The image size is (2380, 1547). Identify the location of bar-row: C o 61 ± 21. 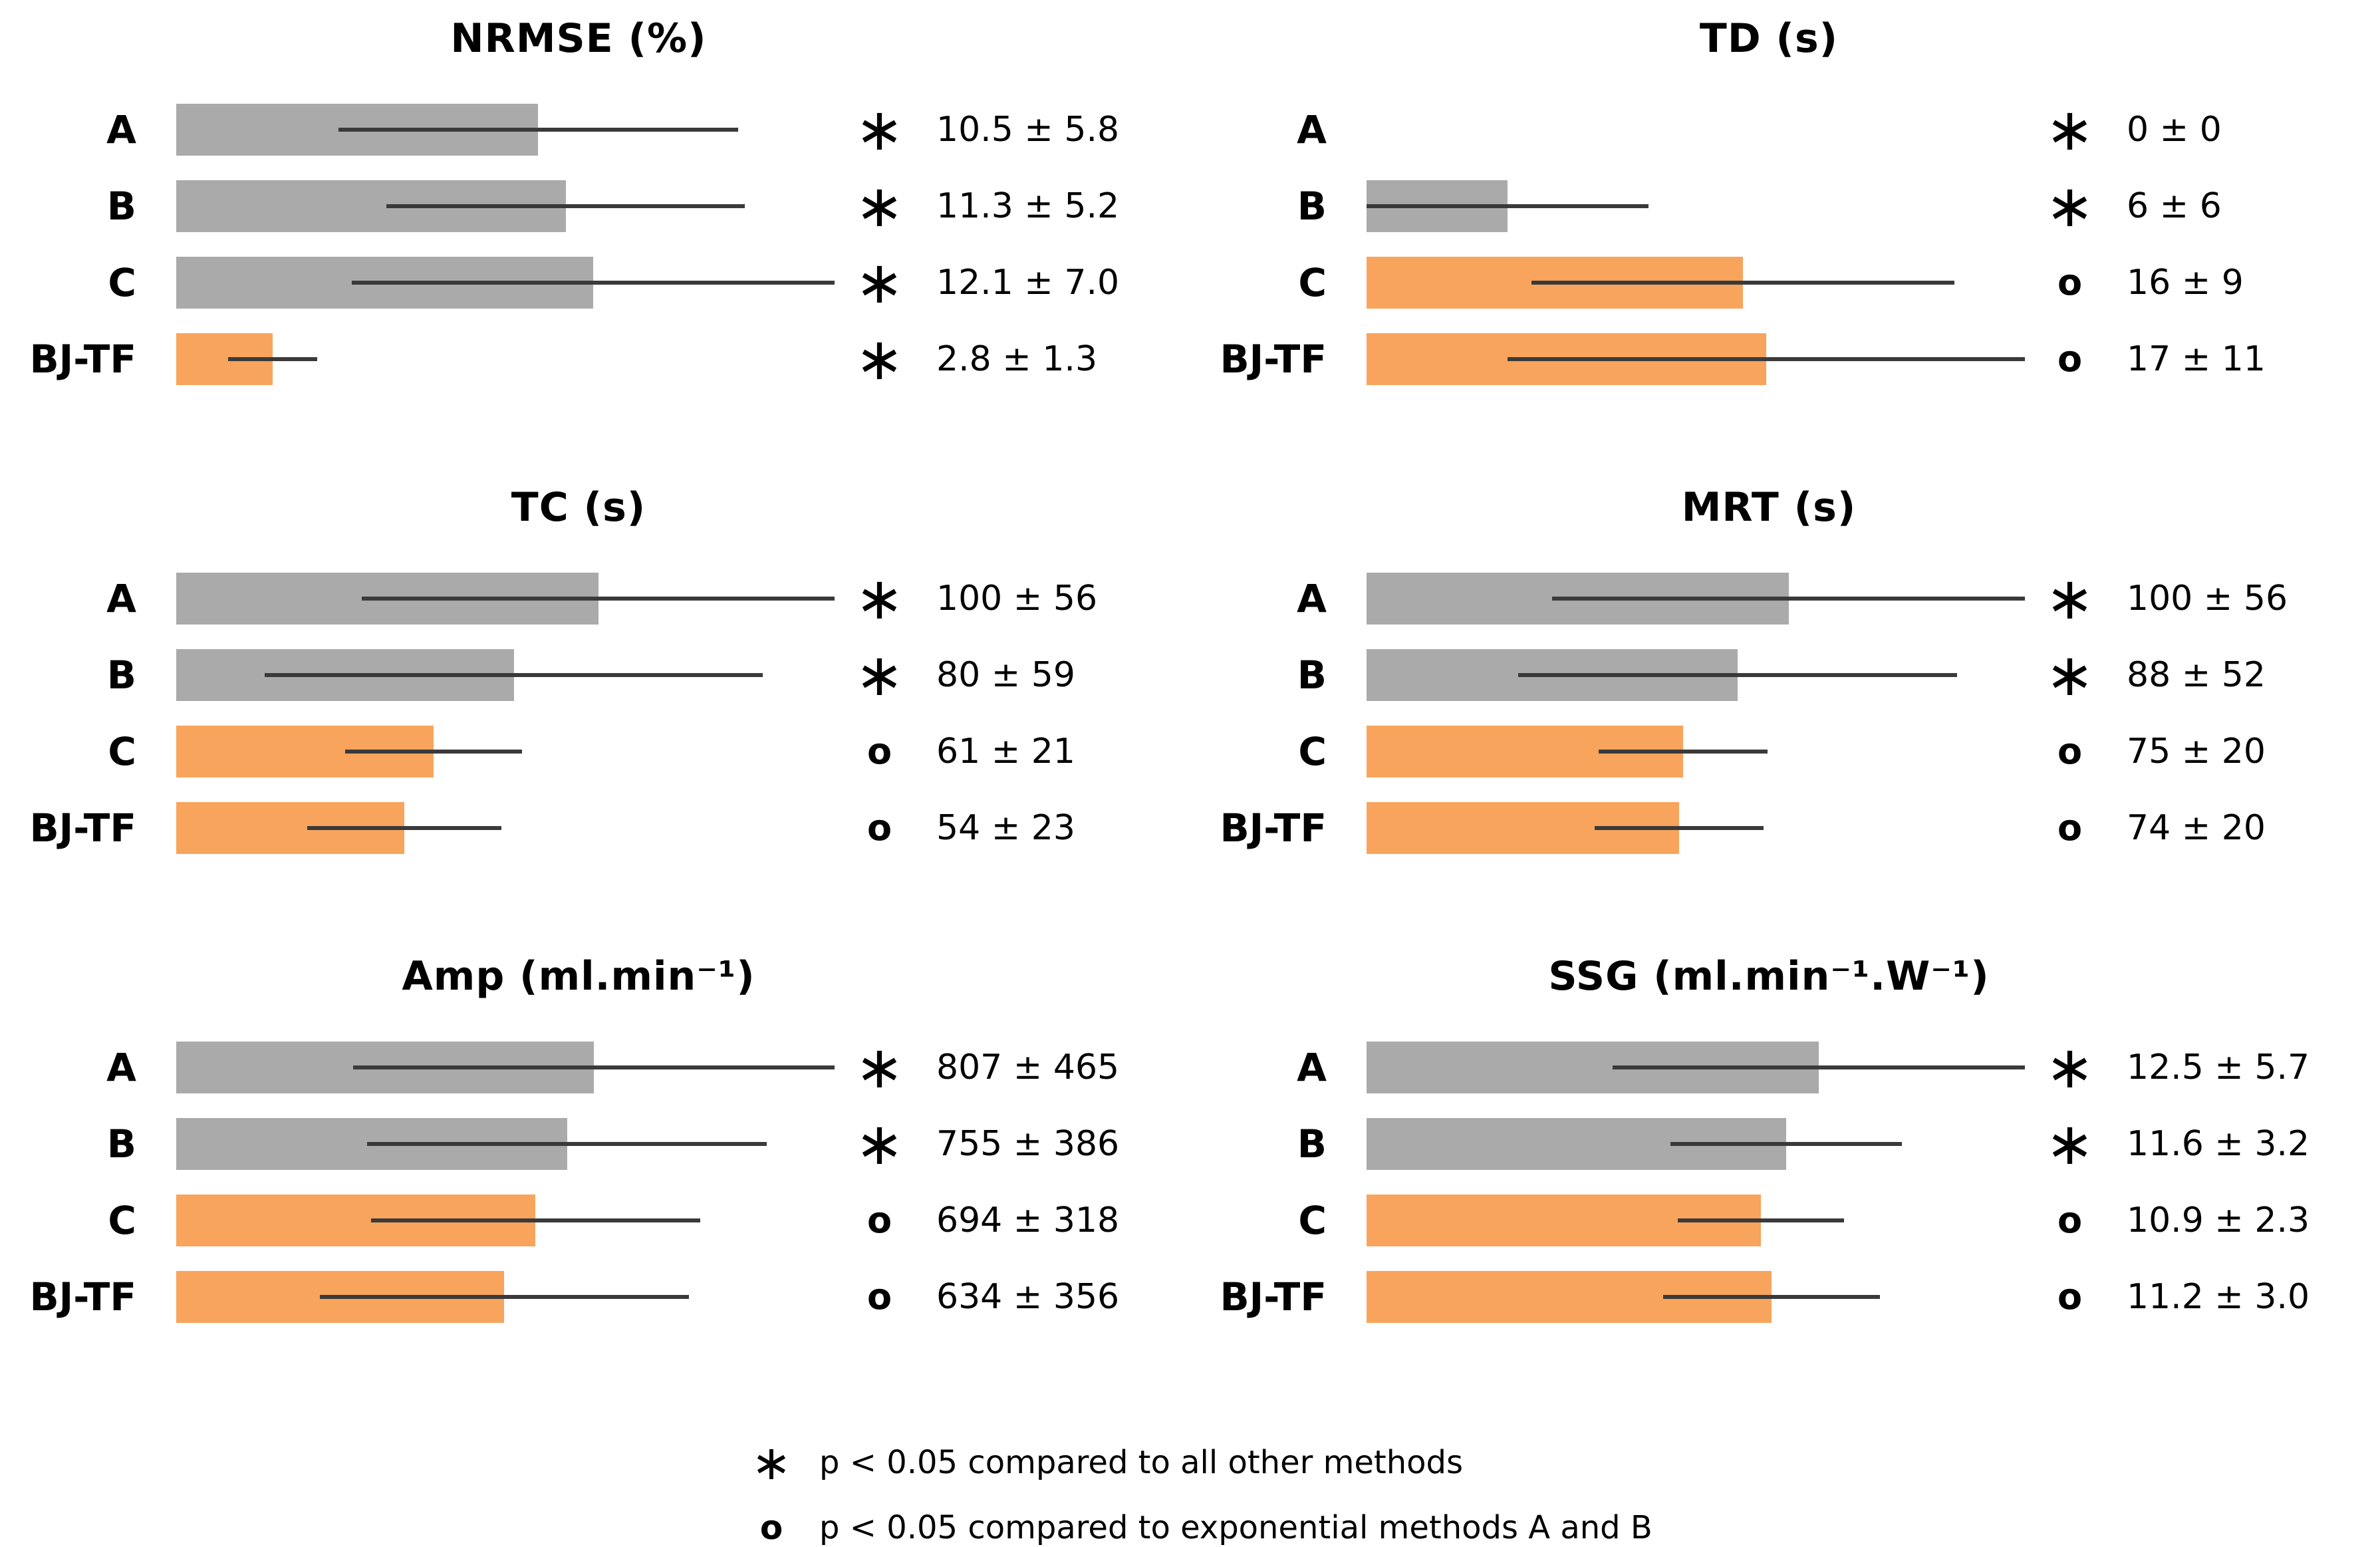
(595, 751).